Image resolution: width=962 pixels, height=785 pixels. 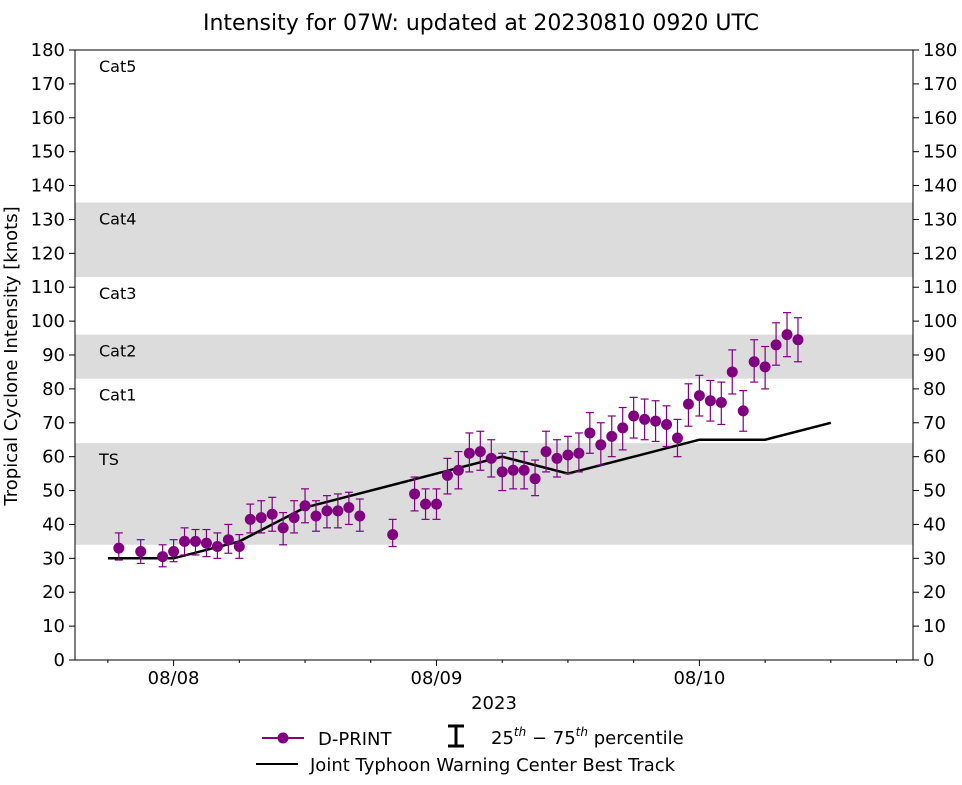 I want to click on legend-dprint-marker, so click(x=283, y=738).